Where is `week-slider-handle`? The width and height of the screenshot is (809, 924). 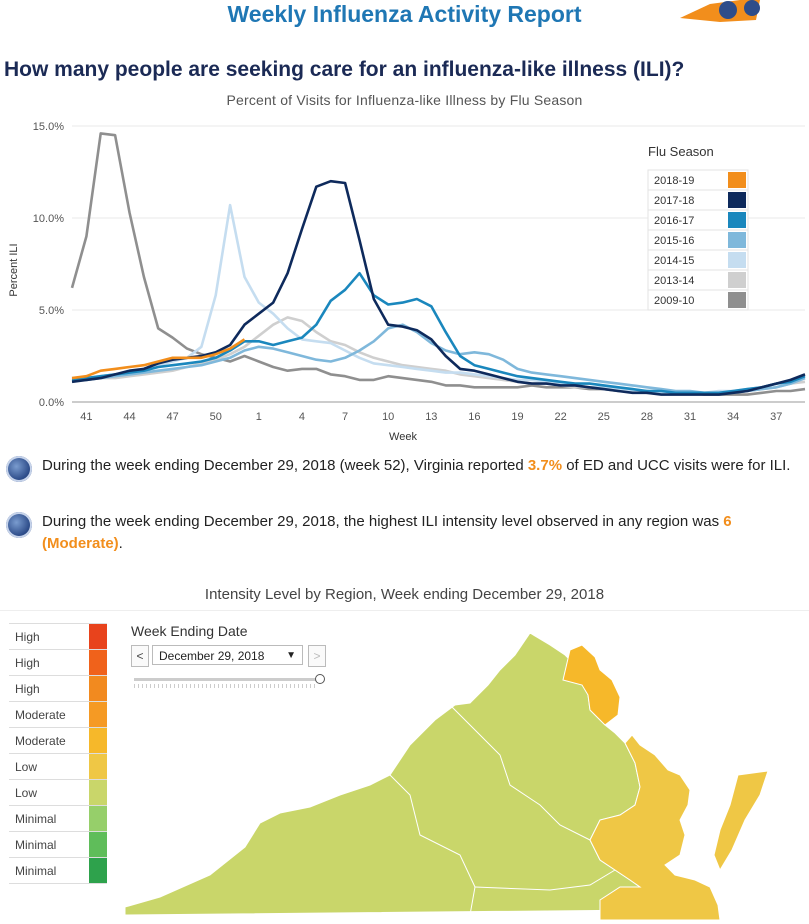
week-slider-handle is located at coordinates (320, 679).